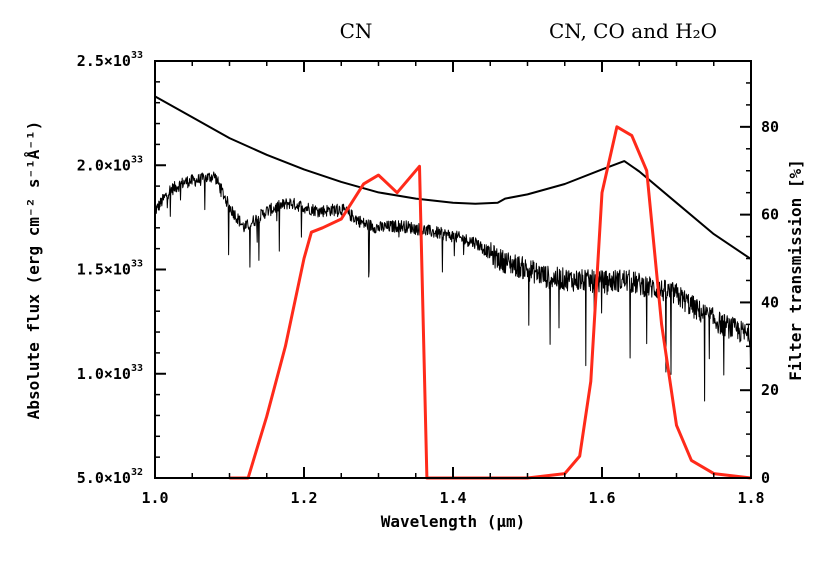 The height and width of the screenshot is (566, 830). What do you see at coordinates (770, 390) in the screenshot?
I see `y-right-tick-label: 20` at bounding box center [770, 390].